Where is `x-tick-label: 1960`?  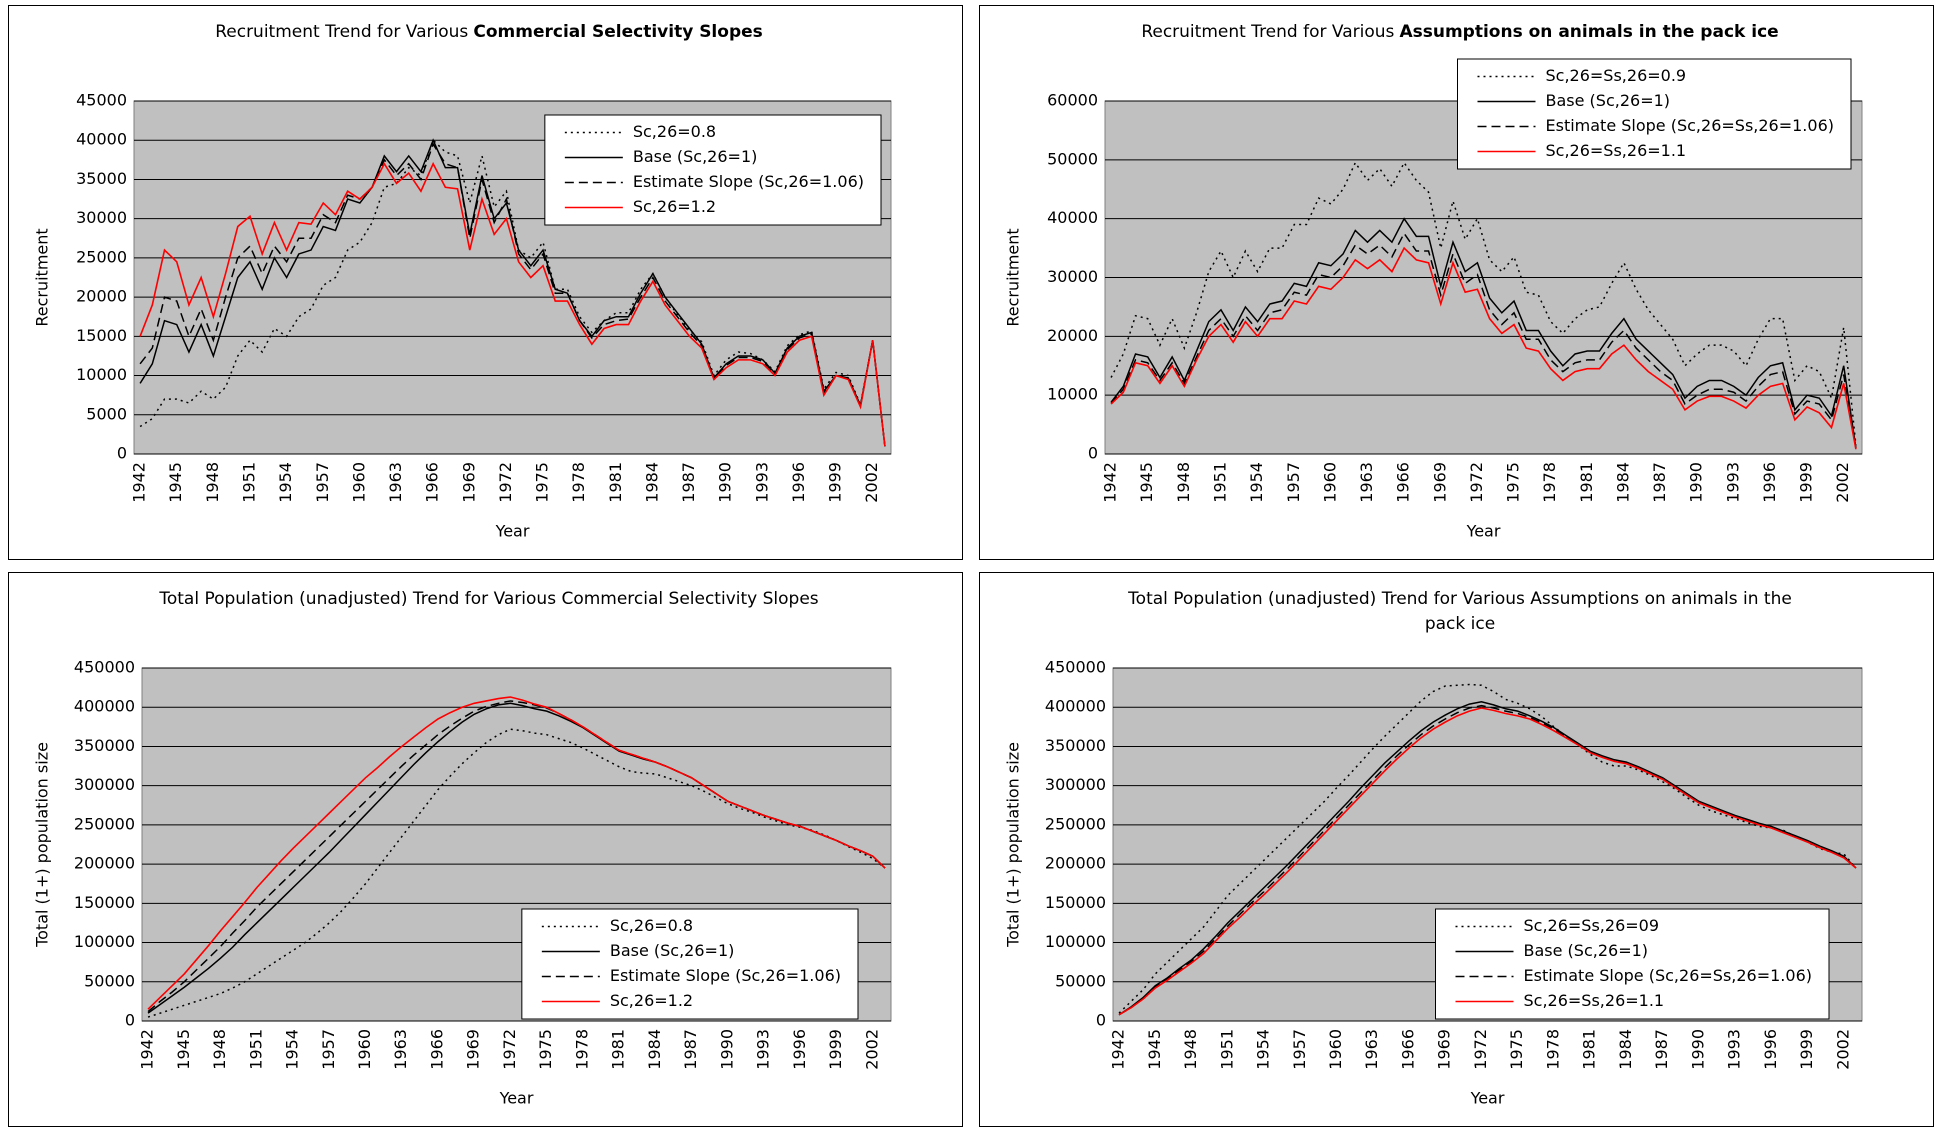 x-tick-label: 1960 is located at coordinates (1335, 1049).